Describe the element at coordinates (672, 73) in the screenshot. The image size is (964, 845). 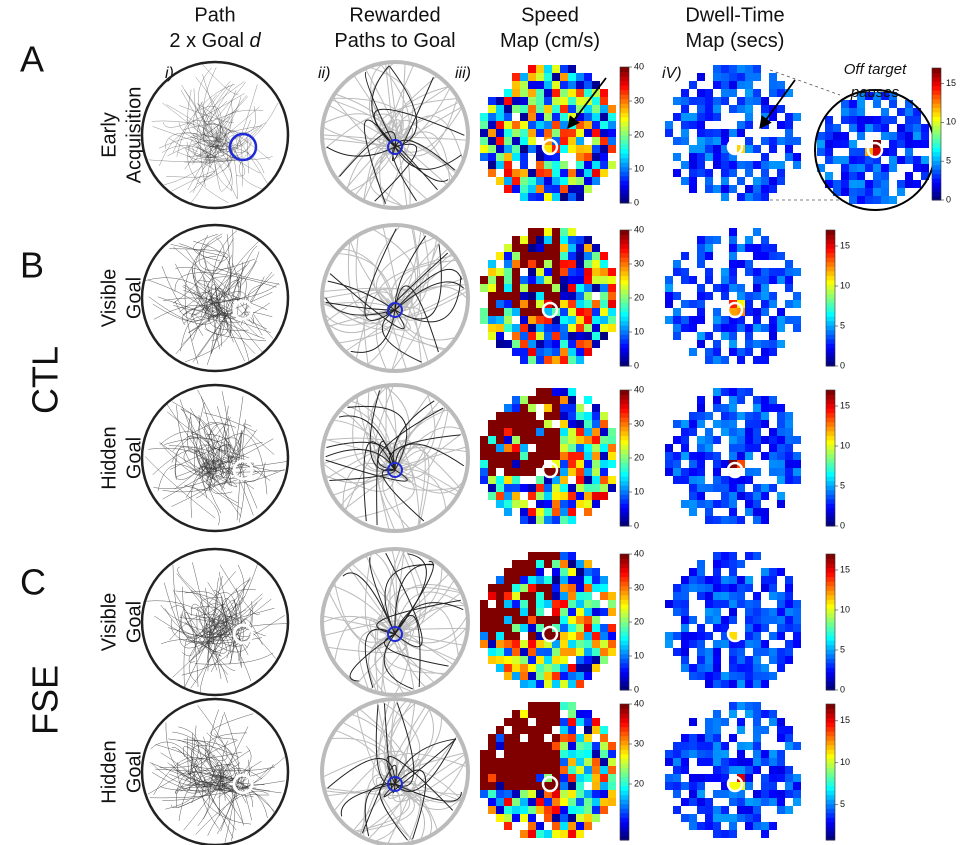
I see `column-label: iV)` at that location.